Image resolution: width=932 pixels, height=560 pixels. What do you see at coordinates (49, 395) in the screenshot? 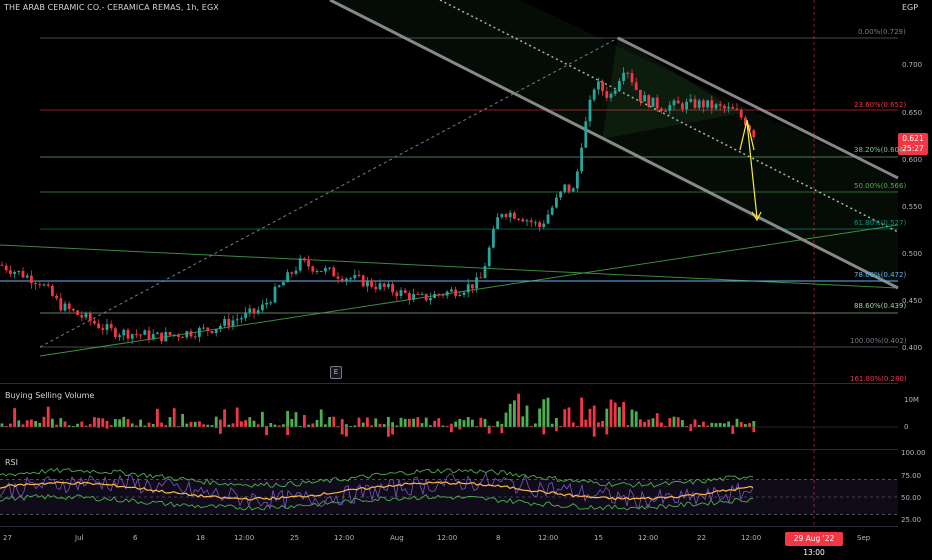
I see `volume-pane-label: Buying Selling Volume` at bounding box center [49, 395].